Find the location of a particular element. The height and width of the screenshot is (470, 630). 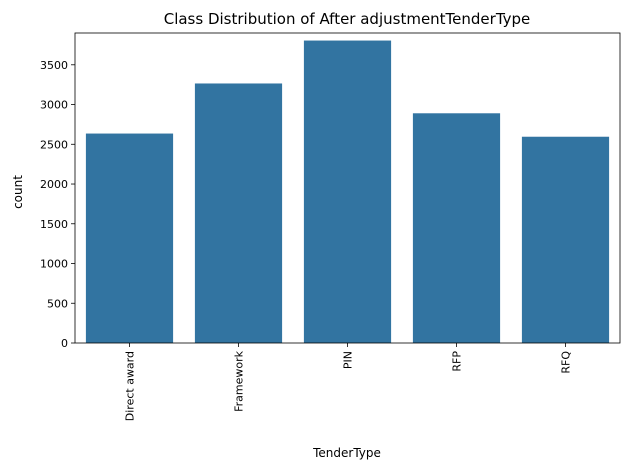

bar-rfq is located at coordinates (565, 239).